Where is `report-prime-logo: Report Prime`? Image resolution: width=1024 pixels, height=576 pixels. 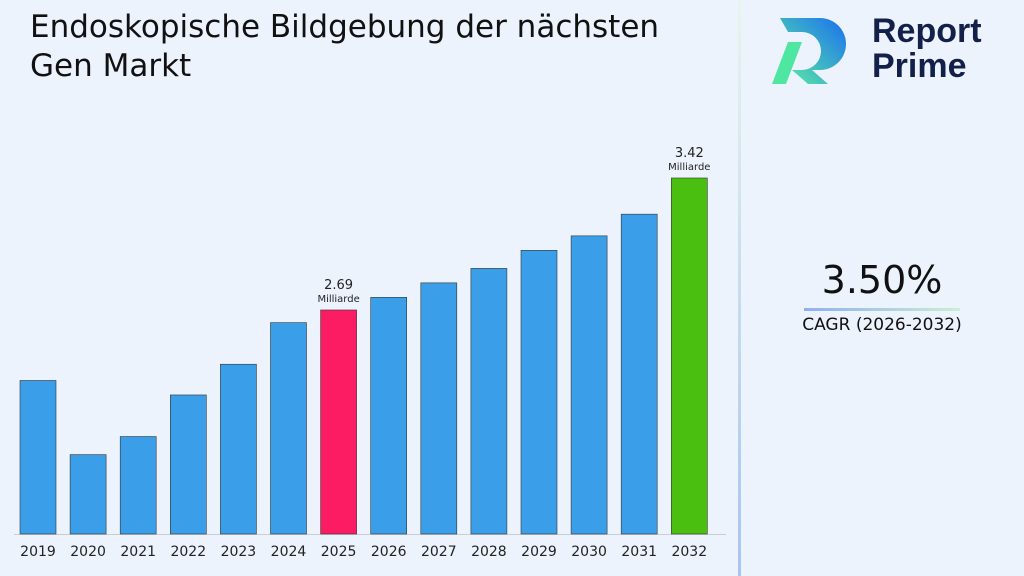 report-prime-logo: Report Prime is located at coordinates (888, 51).